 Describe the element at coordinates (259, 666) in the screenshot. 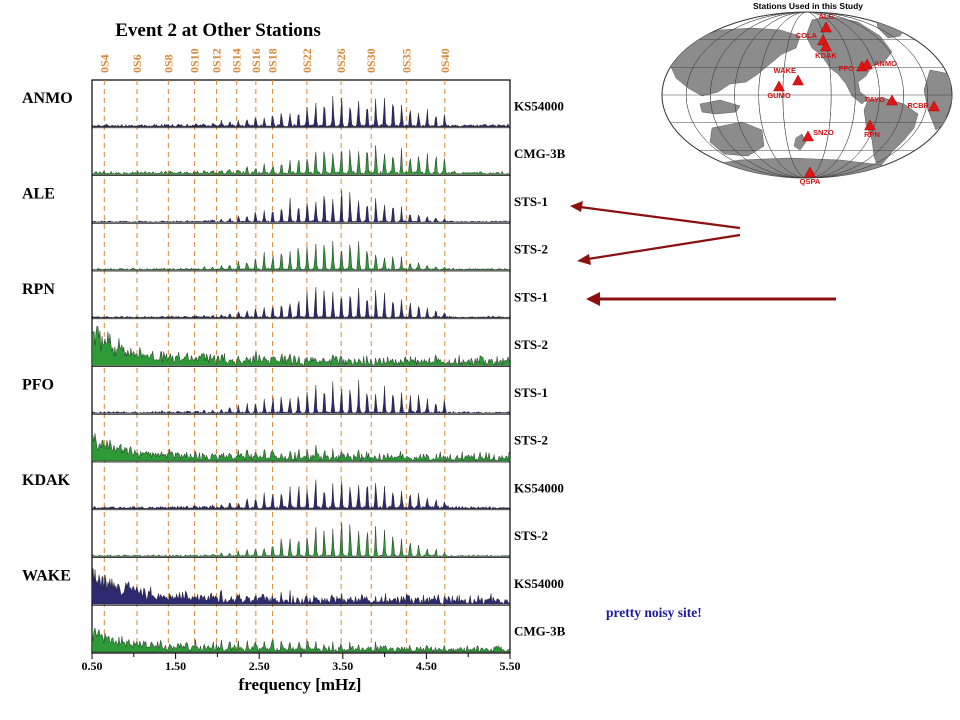

I see `x-tick-label: 2.50` at that location.